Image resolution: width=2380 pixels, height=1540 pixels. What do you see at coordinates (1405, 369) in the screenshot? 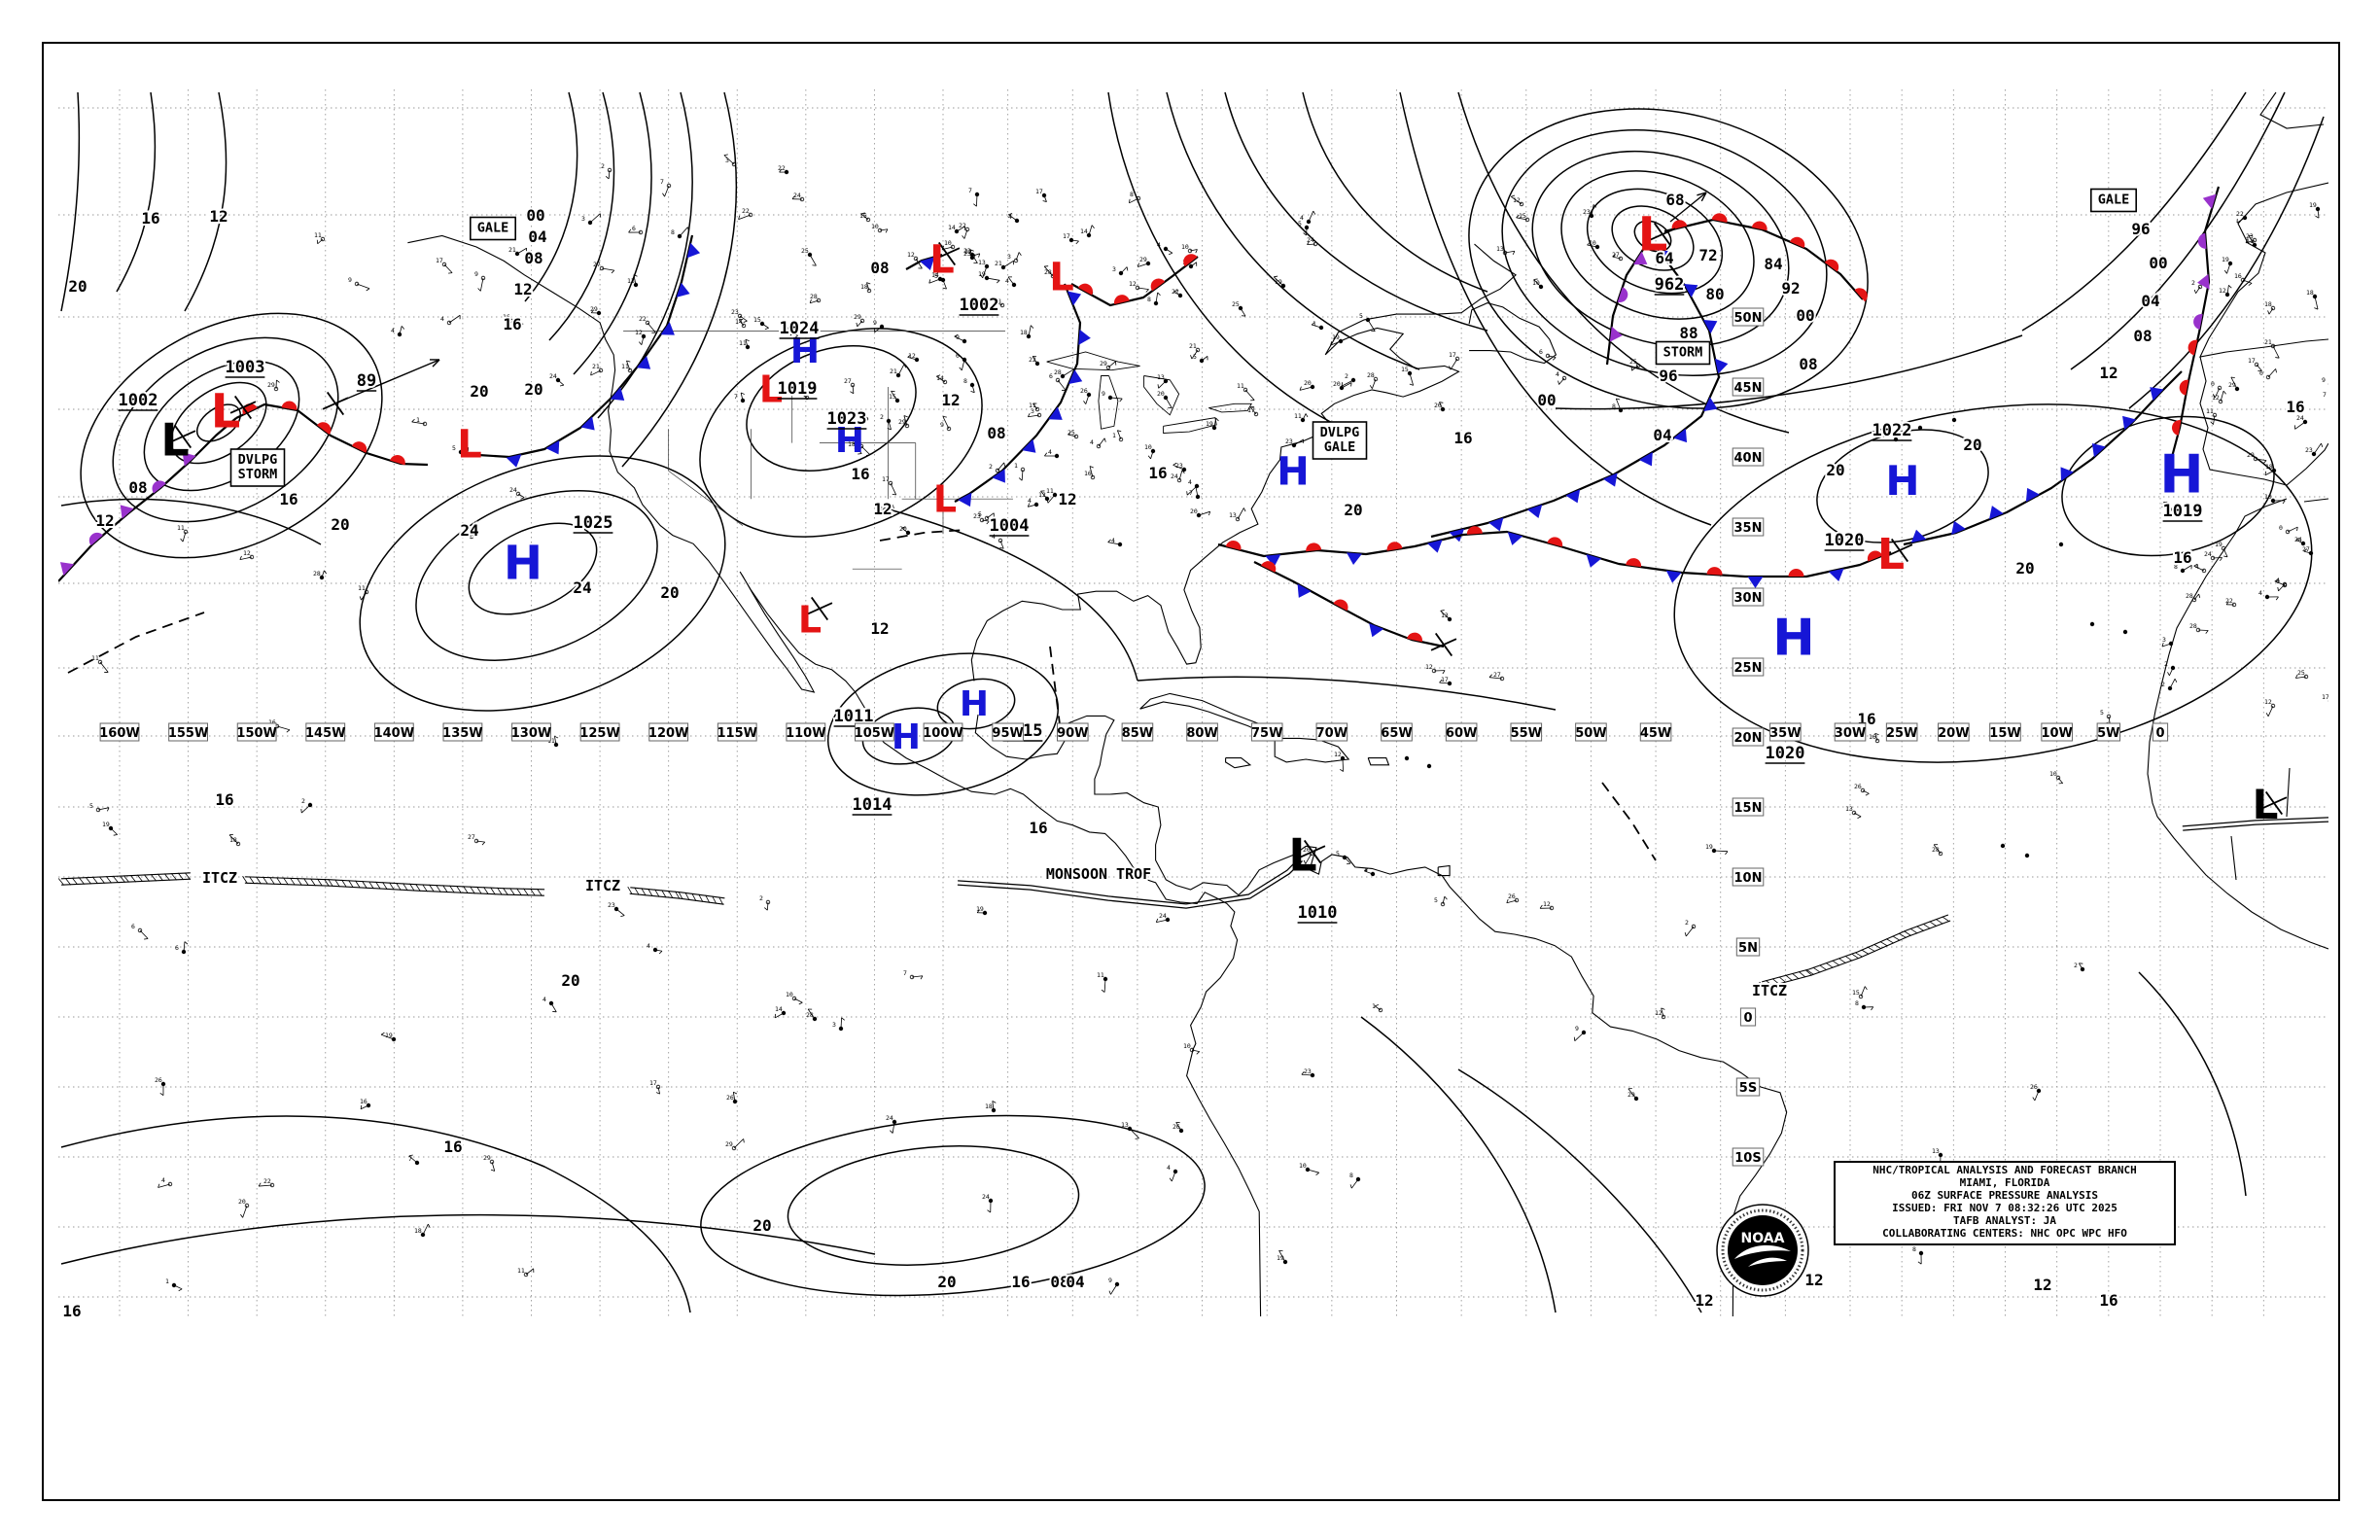
I see `svg-text: 15` at bounding box center [1405, 369].